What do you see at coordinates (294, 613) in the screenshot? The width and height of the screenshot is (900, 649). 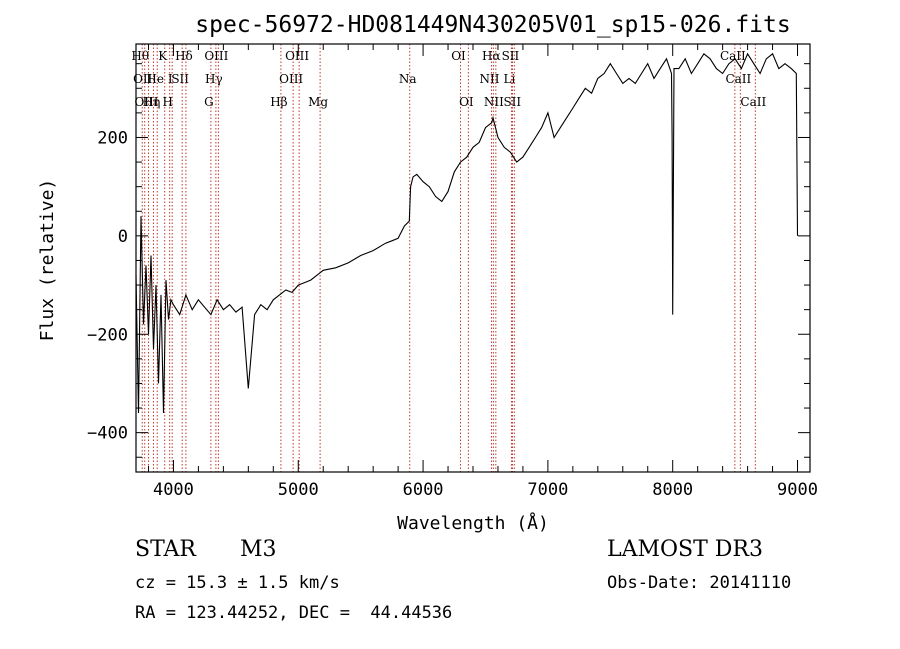 I see `ra-dec-readout: RA = 123.44252, DEC = 44.44536` at bounding box center [294, 613].